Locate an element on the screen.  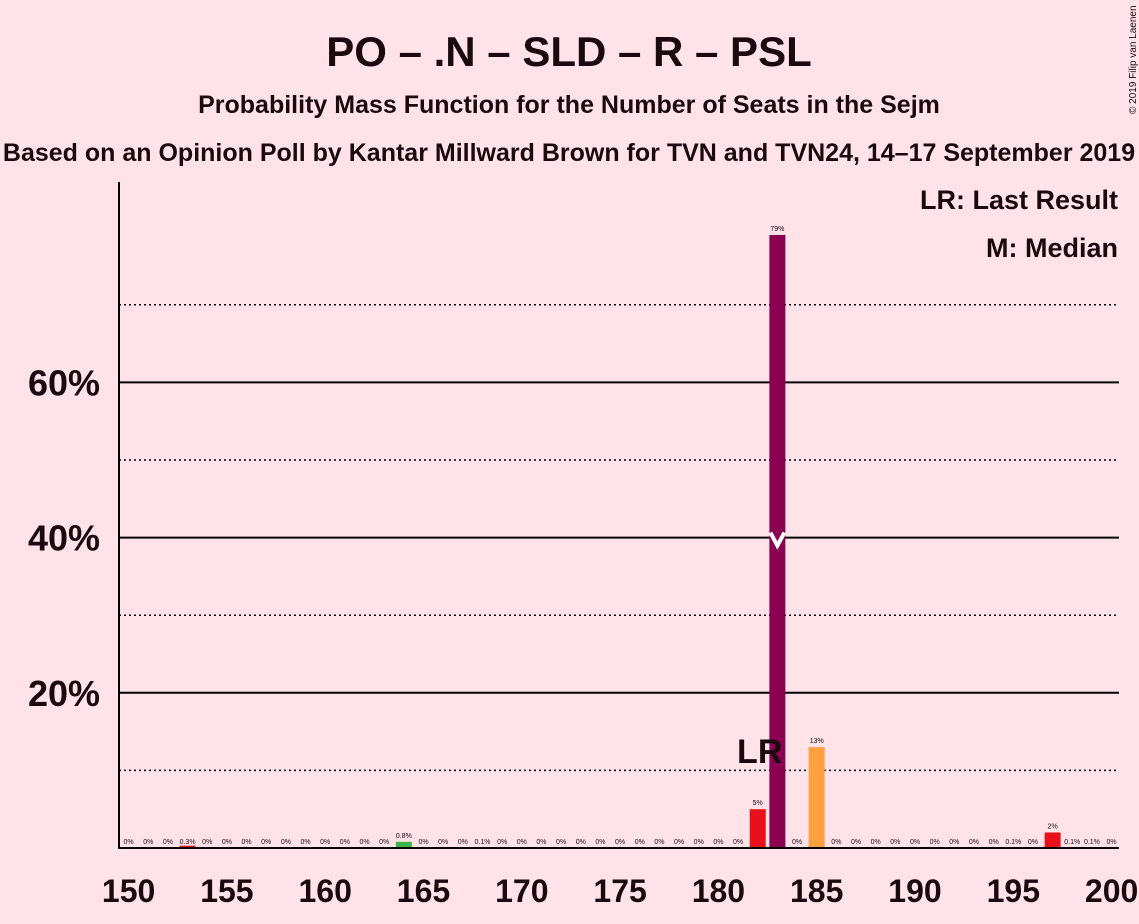
data-label-190: 0% is located at coordinates (915, 842).